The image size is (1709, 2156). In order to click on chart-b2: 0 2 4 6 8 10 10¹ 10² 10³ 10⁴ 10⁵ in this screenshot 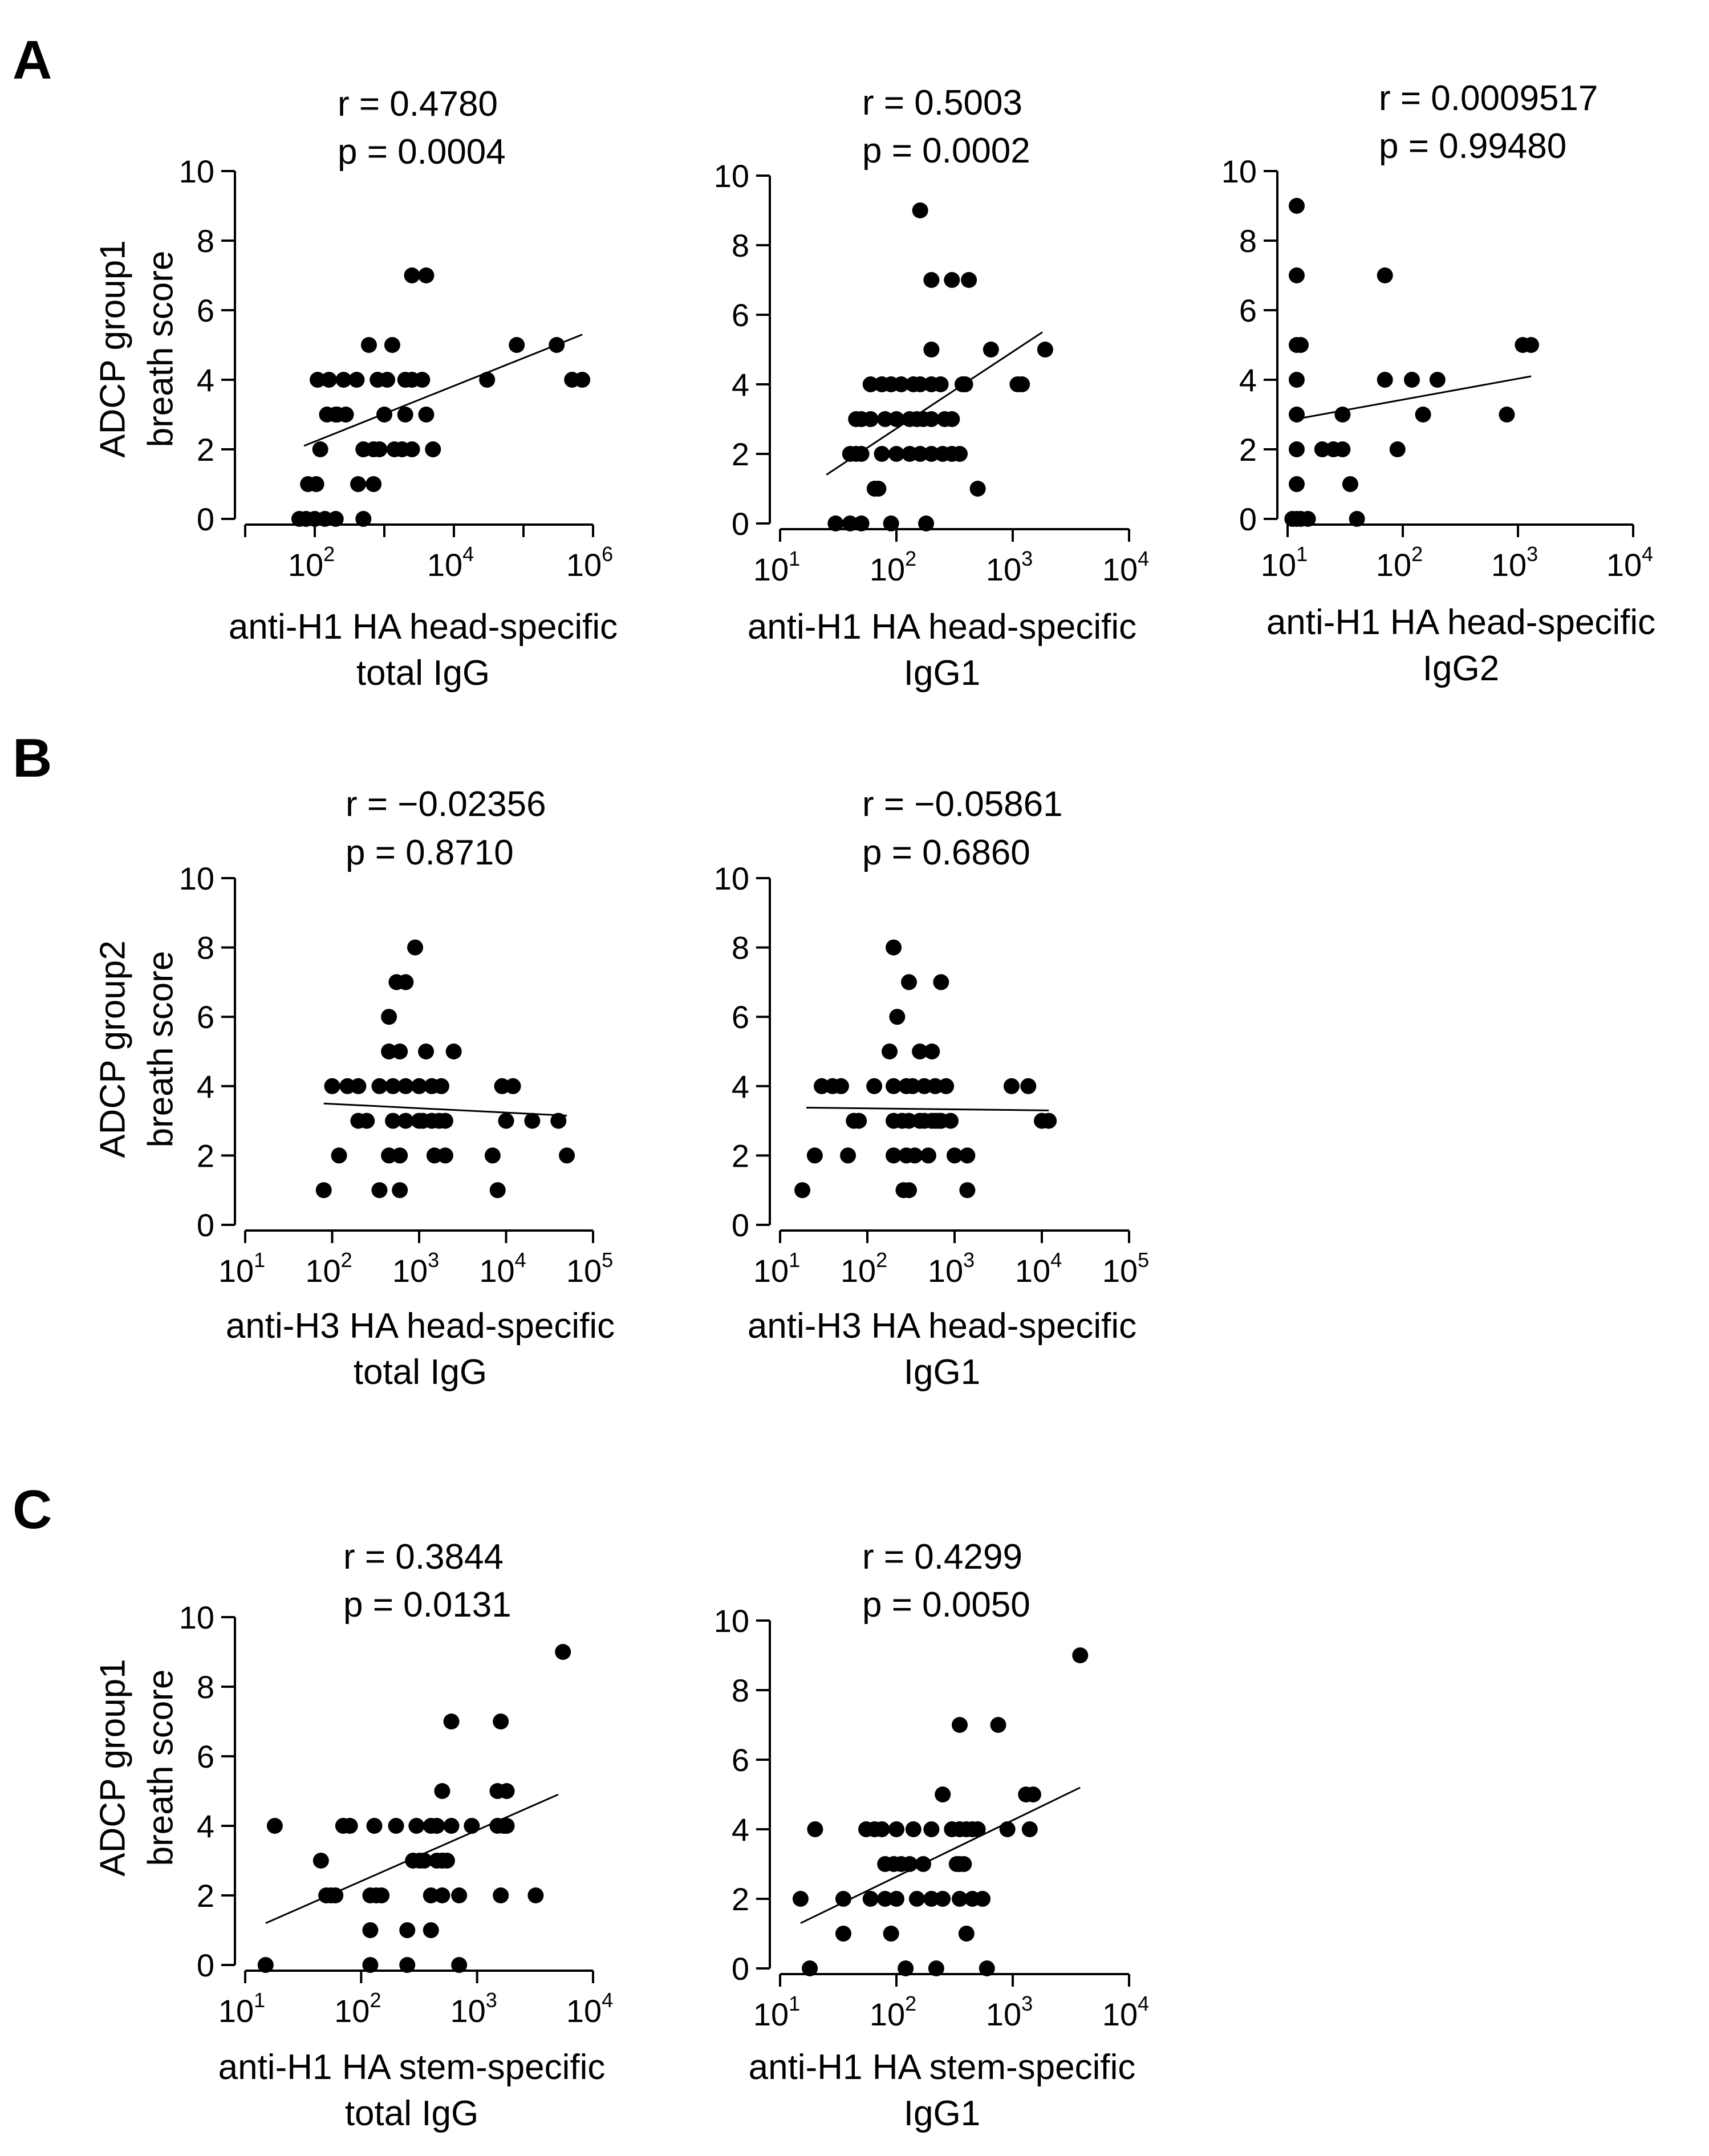, I will do `click(931, 1074)`.